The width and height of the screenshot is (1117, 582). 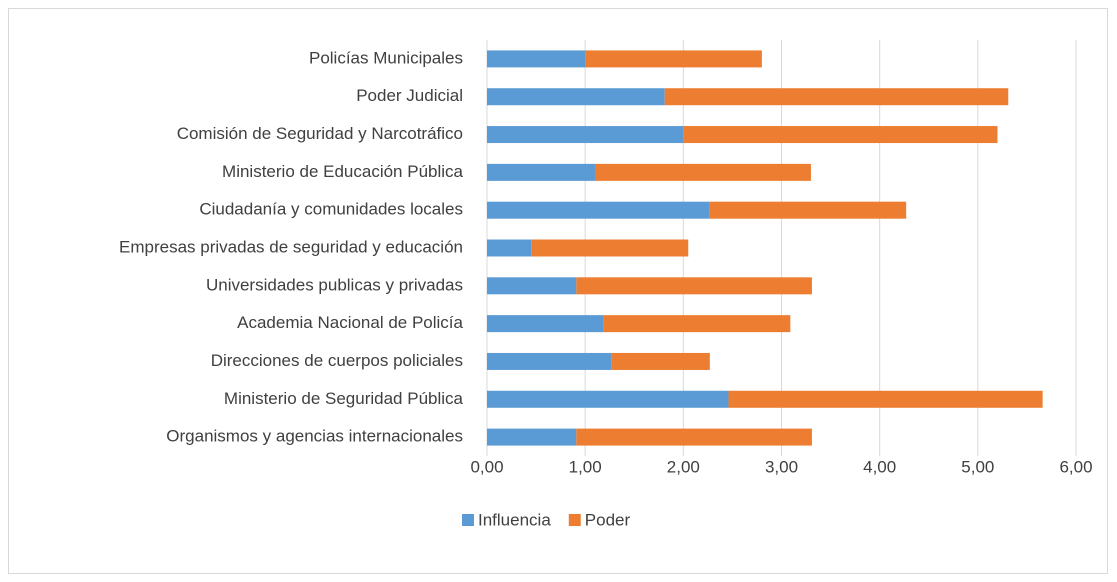 I want to click on x-tick-label: 0,00, so click(x=486, y=466).